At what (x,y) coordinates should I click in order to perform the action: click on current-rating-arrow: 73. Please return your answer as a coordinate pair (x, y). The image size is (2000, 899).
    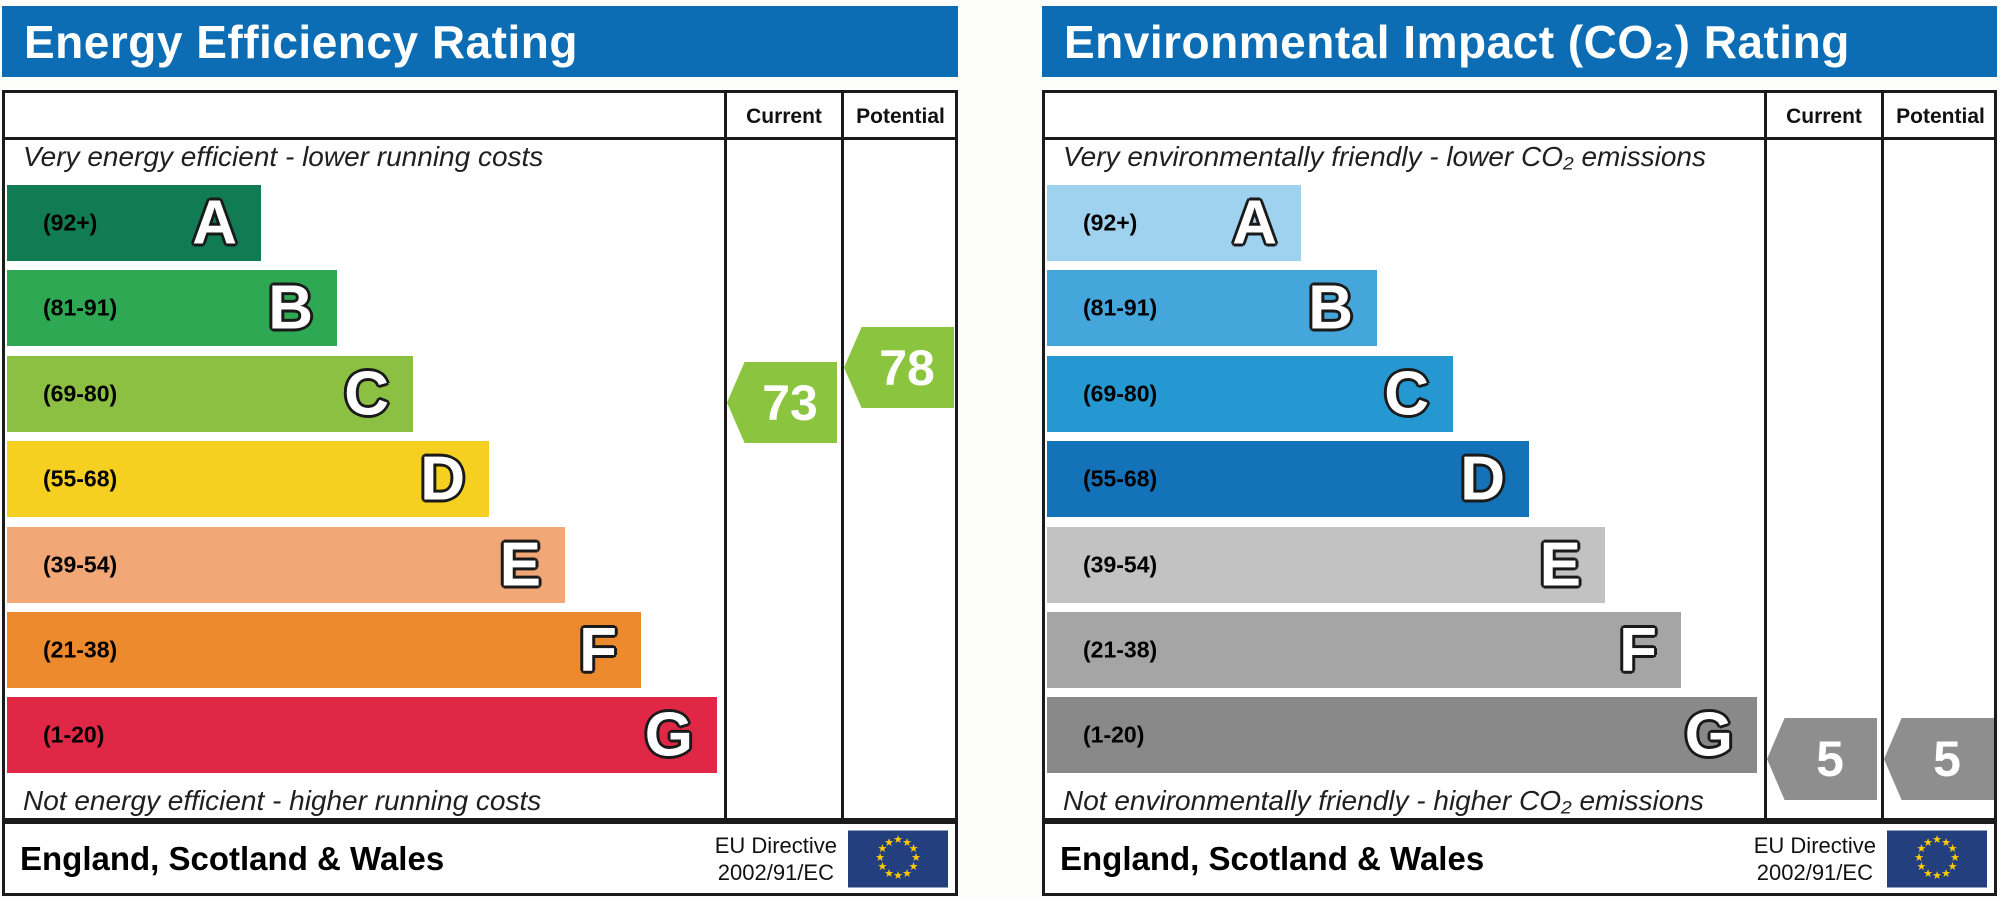
    Looking at the image, I should click on (782, 402).